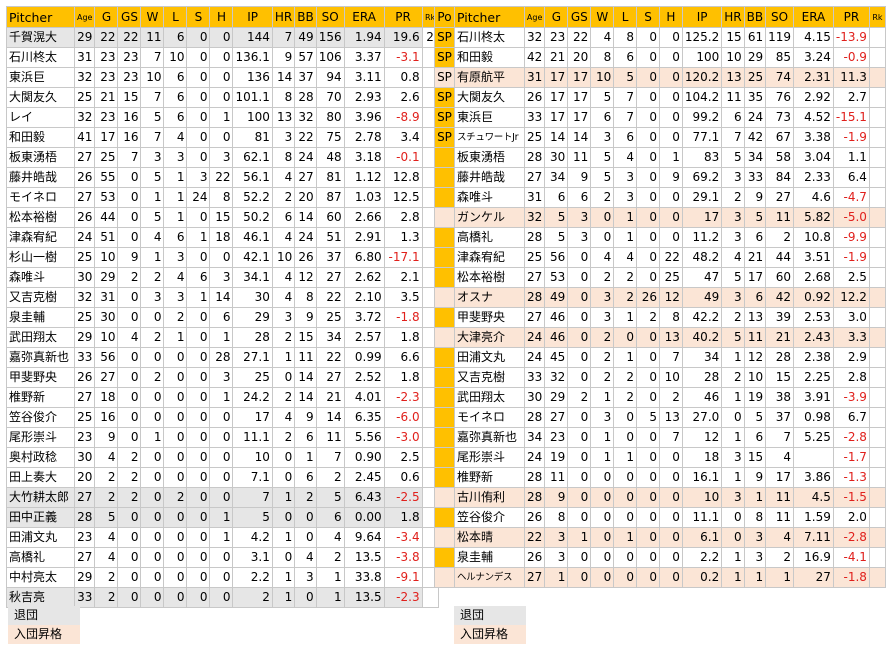 The height and width of the screenshot is (653, 886). What do you see at coordinates (175, 497) in the screenshot?
I see `stat-l: 2` at bounding box center [175, 497].